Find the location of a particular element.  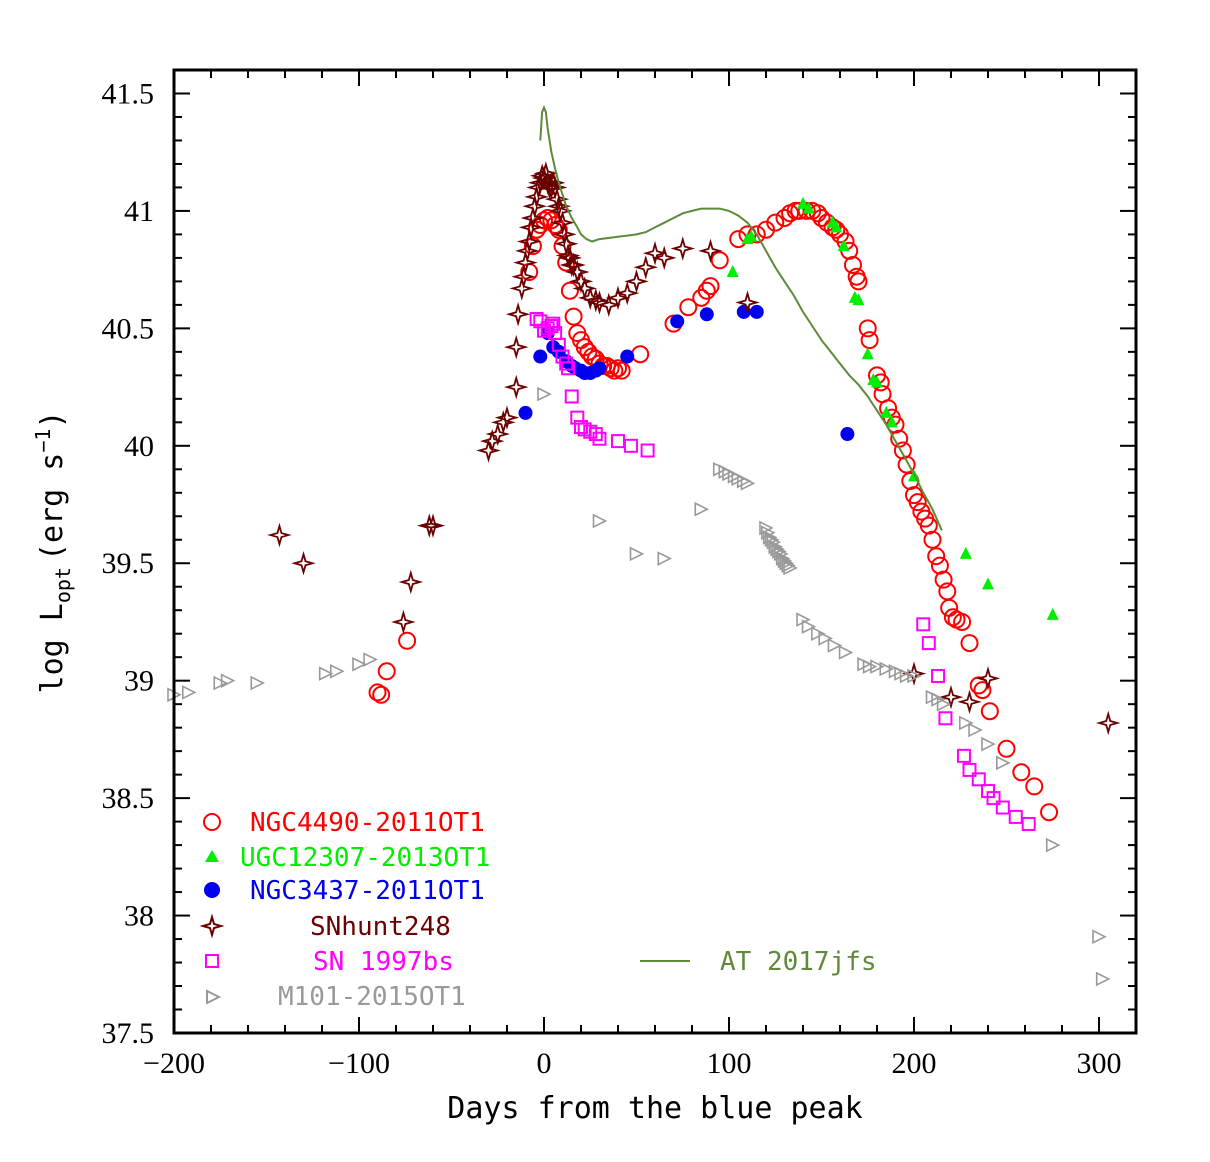

legend-marker-m101 is located at coordinates (214, 997).